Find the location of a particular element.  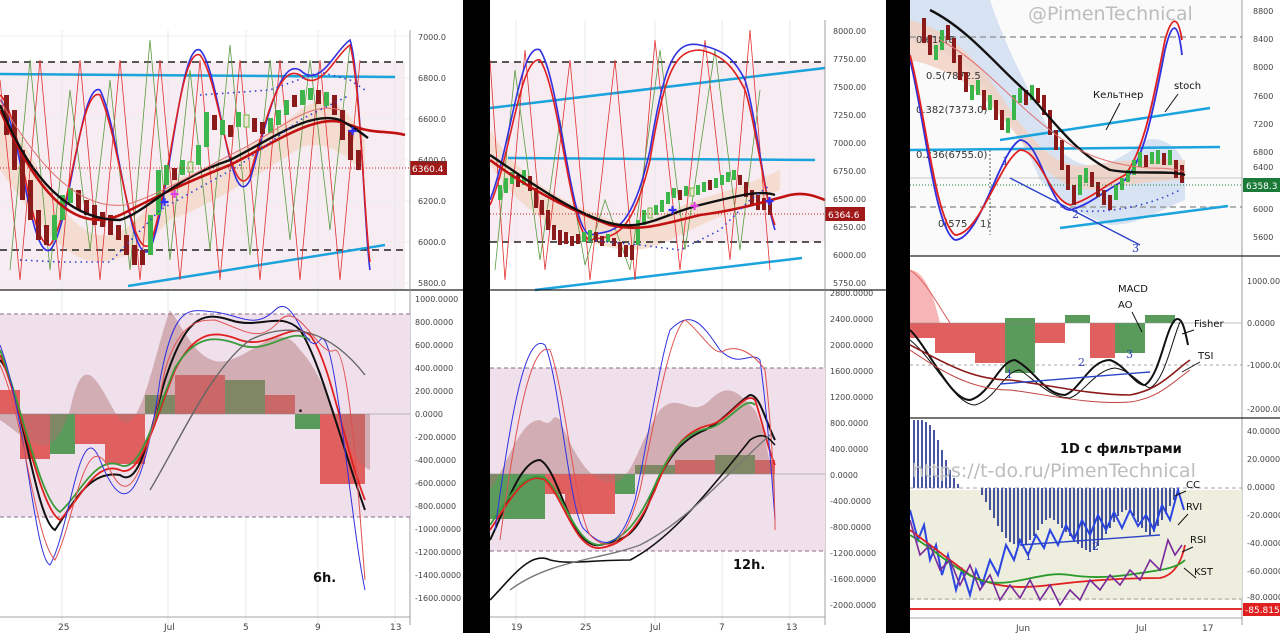

osc-tick: -1200.0000 is located at coordinates (853, 553).